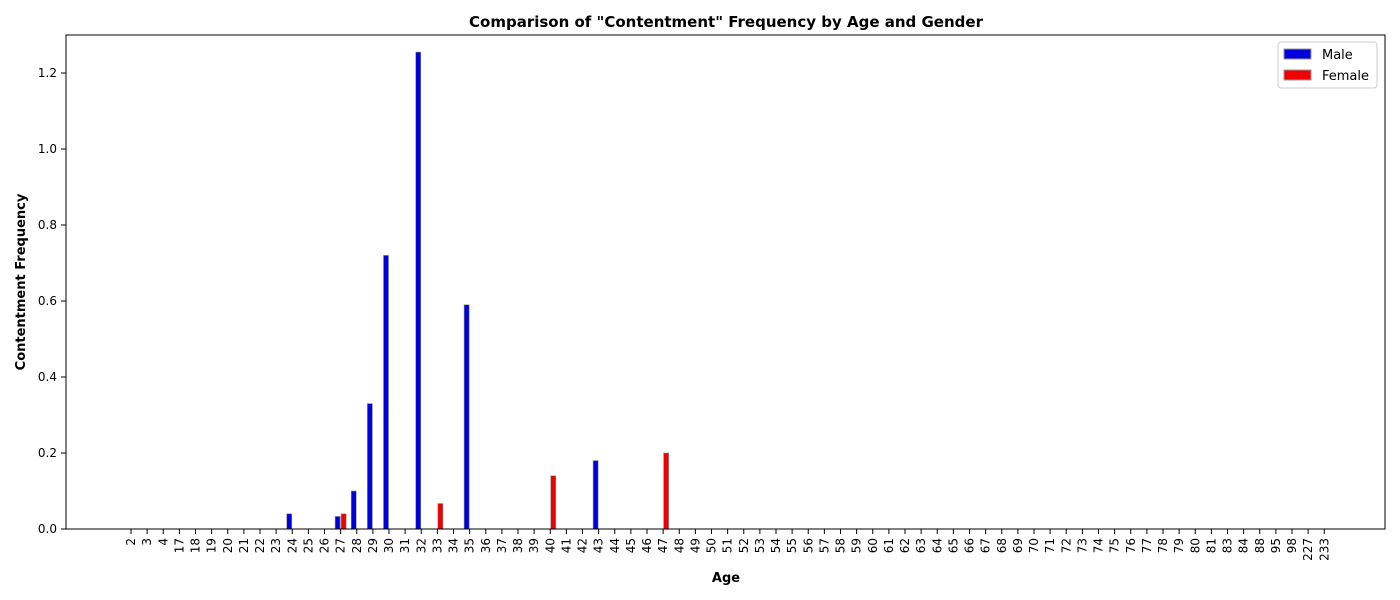 This screenshot has height=600, width=1400. I want to click on x-tick-label: 26, so click(325, 545).